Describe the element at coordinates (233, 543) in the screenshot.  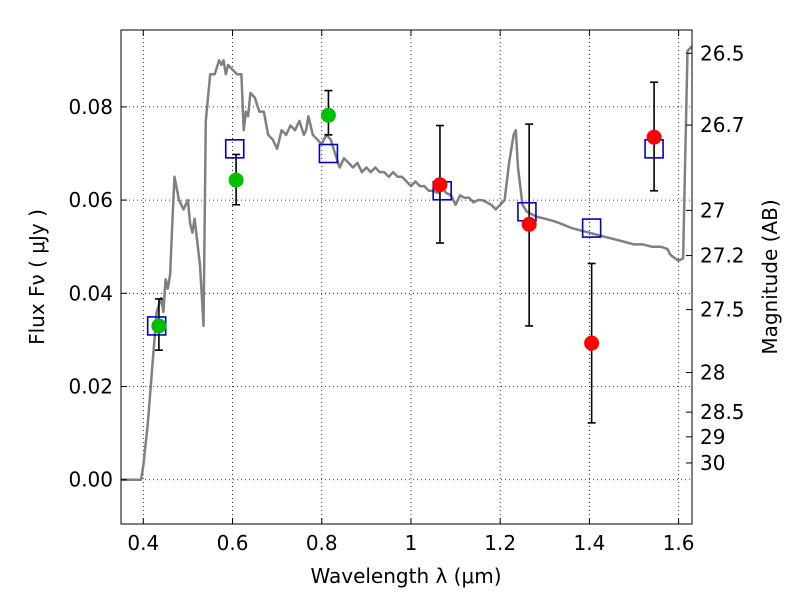
I see `x-tick-label: 0.6` at that location.